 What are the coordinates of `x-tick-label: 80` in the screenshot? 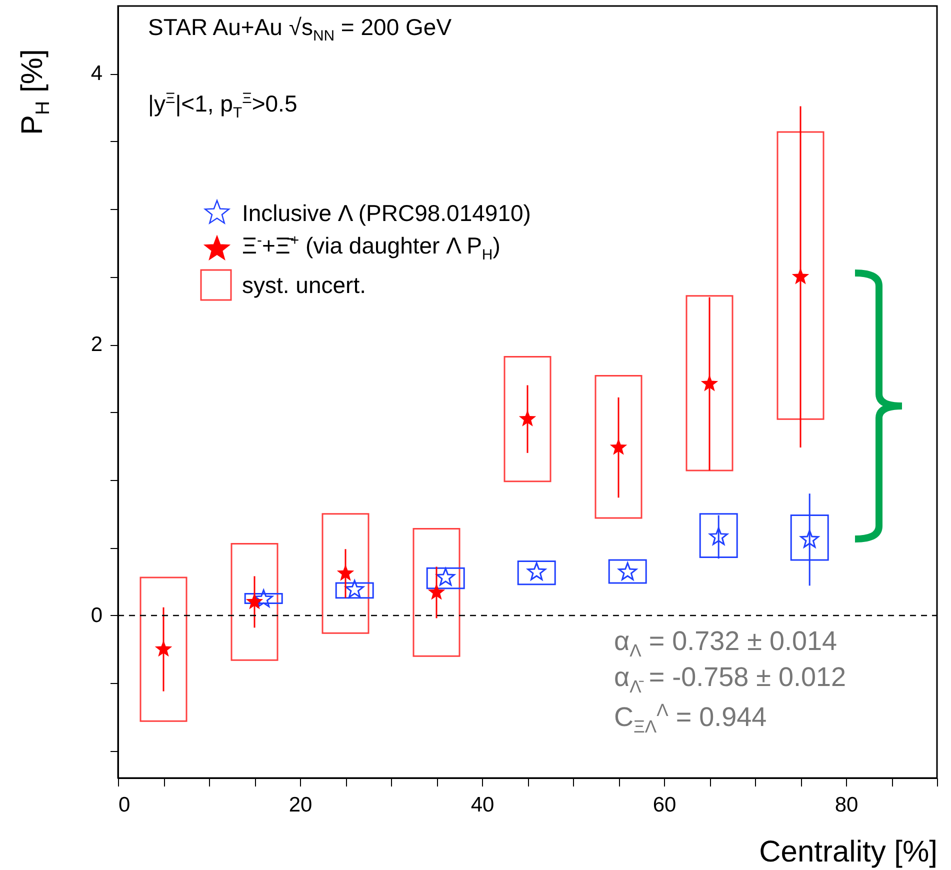 It's located at (846, 805).